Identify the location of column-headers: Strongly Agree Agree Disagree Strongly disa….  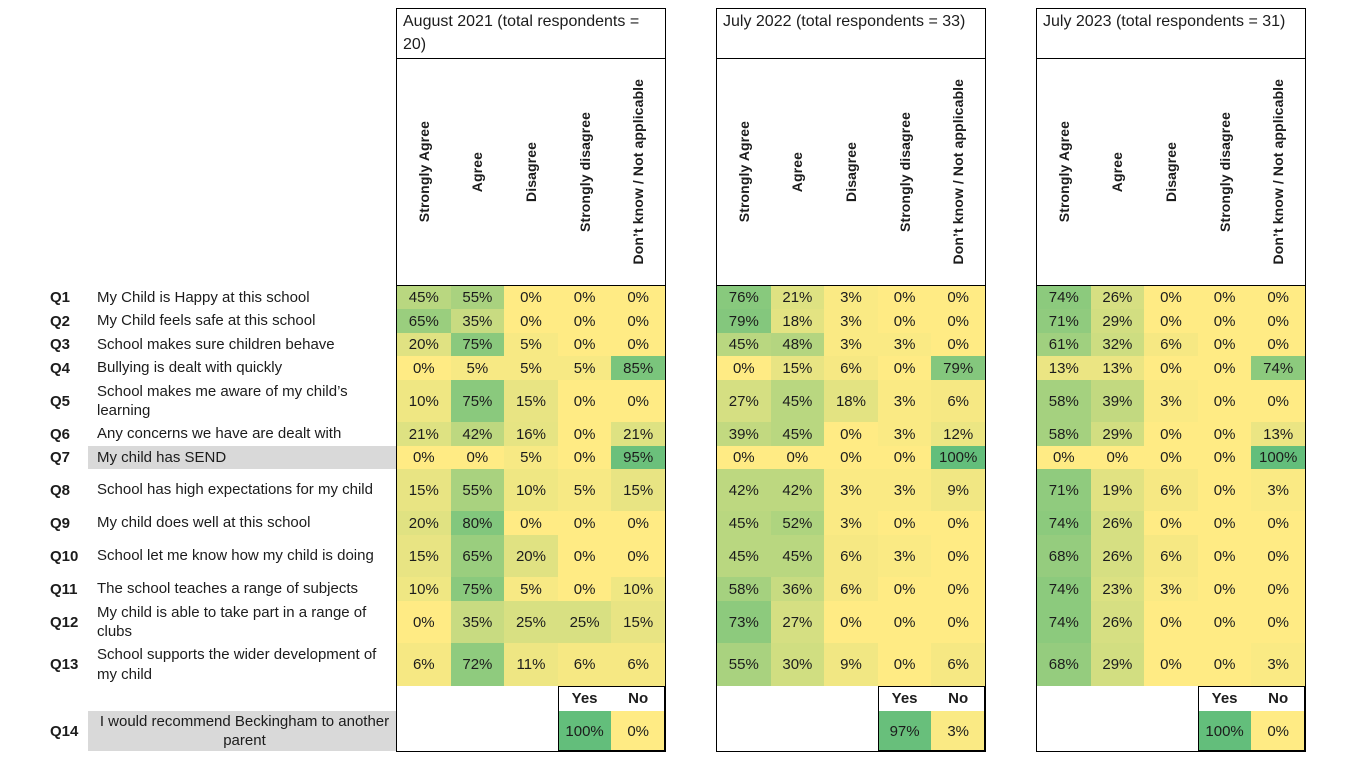
(531, 172).